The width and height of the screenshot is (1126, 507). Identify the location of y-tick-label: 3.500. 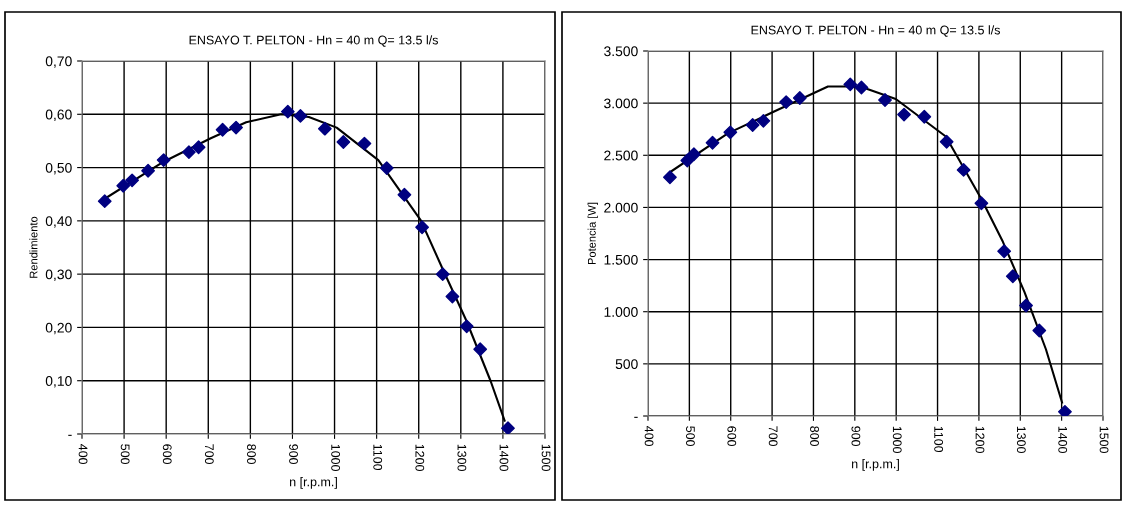
(621, 51).